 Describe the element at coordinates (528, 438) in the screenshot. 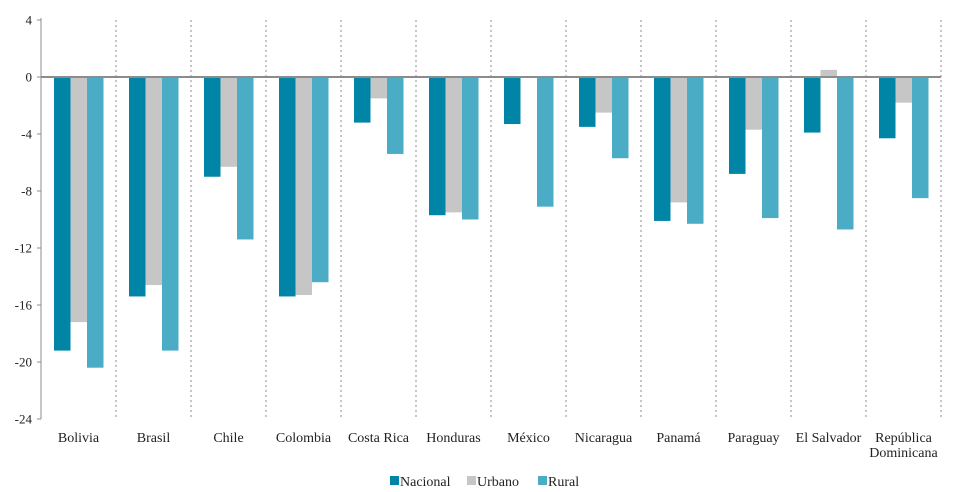

I see `x-tick-label: México` at that location.